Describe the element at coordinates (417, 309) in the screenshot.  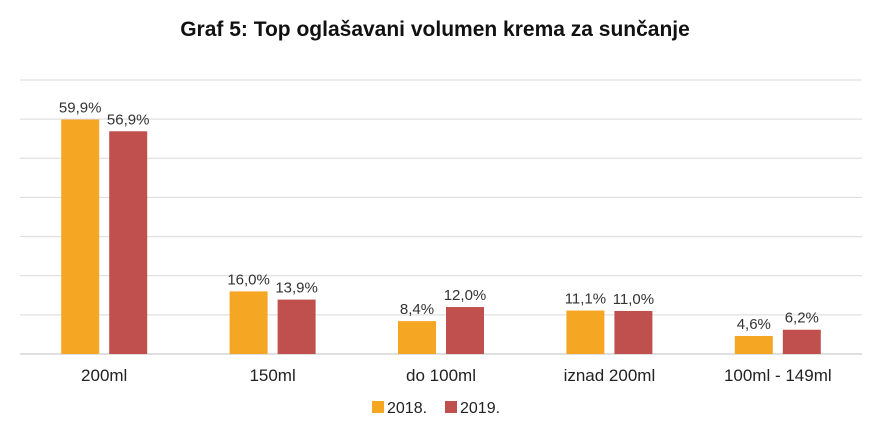
I see `data-label: 8,4%` at that location.